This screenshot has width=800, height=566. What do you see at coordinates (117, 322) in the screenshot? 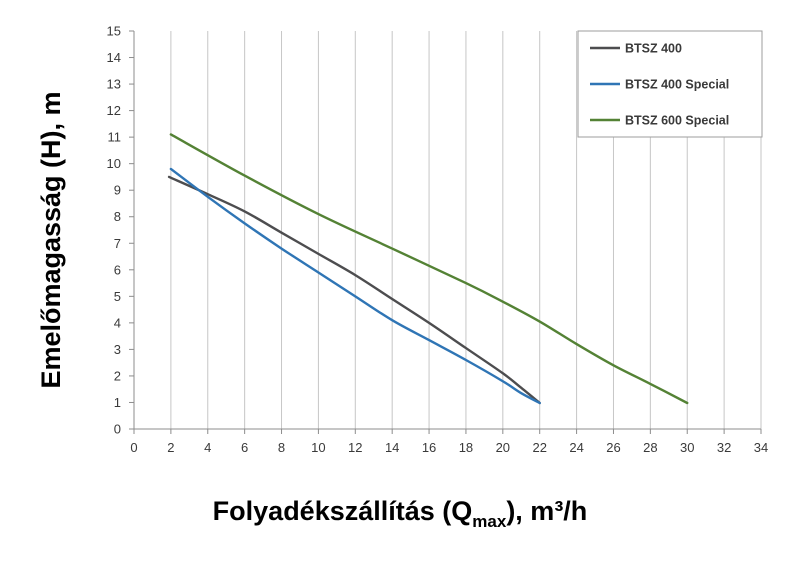
I see `y-tick-label: 4` at bounding box center [117, 322].